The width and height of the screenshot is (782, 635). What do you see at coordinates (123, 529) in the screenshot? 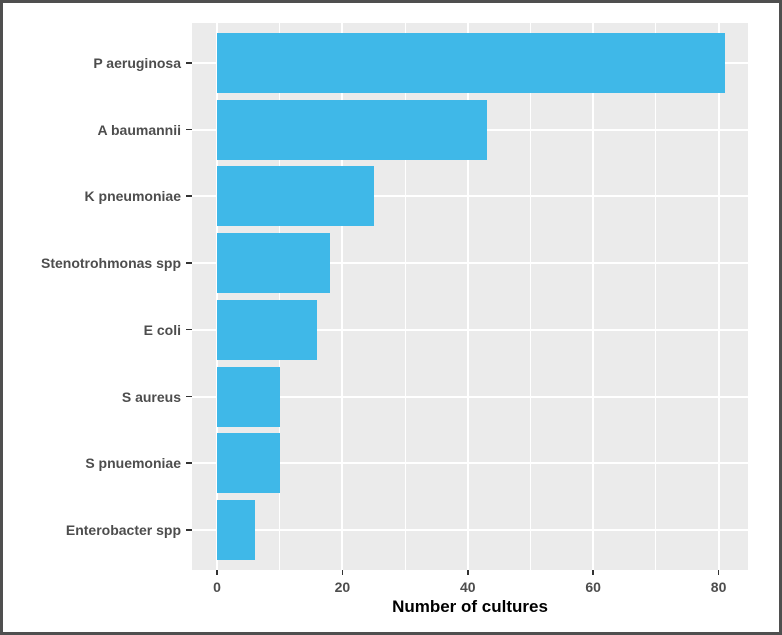
I see `y-axis-label-enterobacter-spp: Enterobacter spp` at bounding box center [123, 529].